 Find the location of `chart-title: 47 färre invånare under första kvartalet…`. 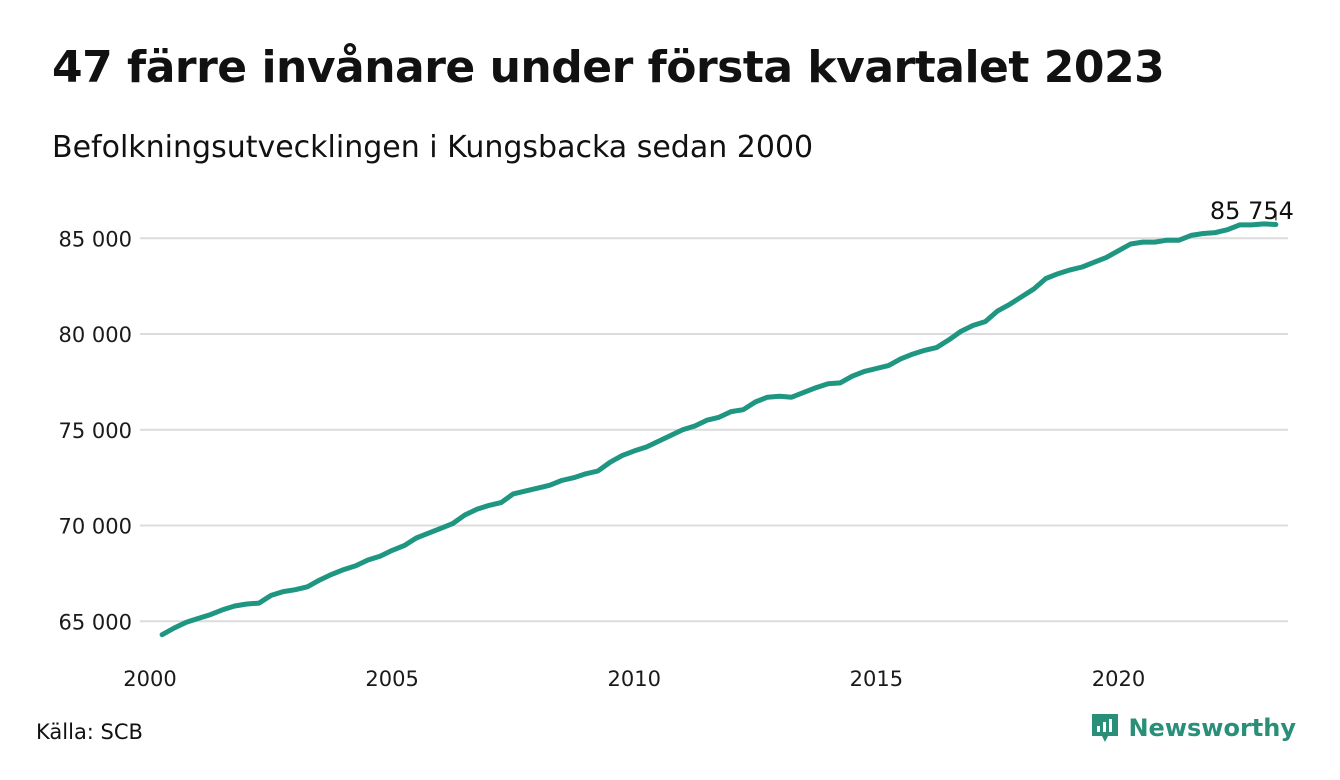

chart-title: 47 färre invånare under första kvartalet… is located at coordinates (608, 67).